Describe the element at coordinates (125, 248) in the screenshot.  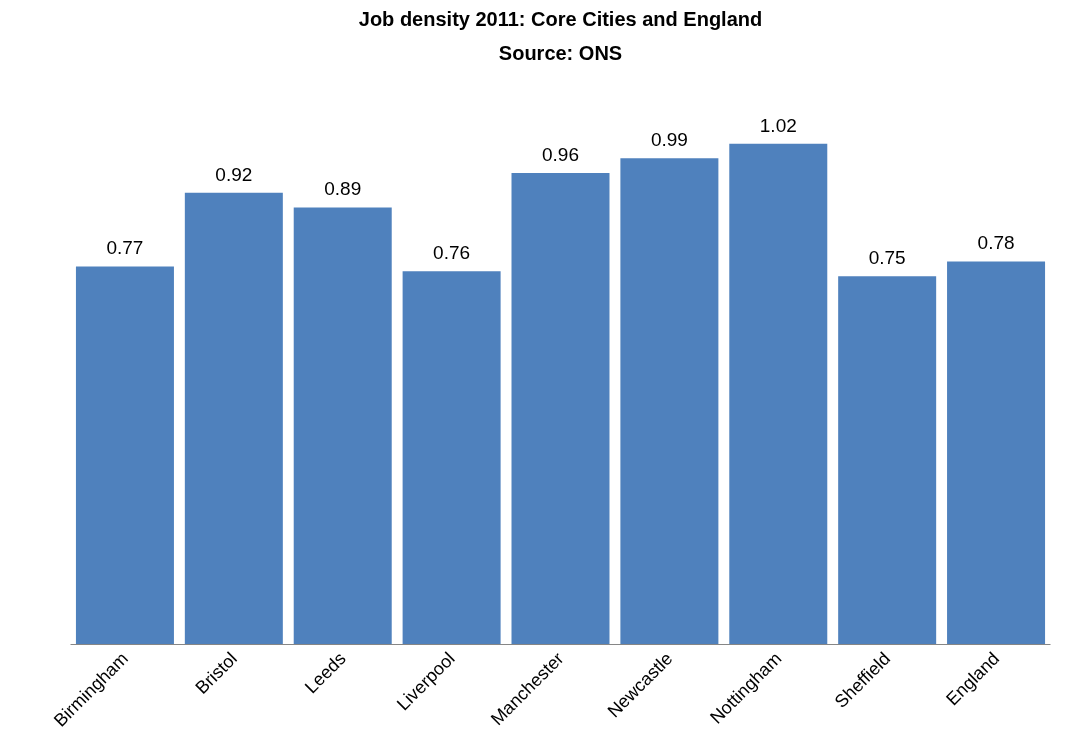
I see `data-label: 0.77` at that location.